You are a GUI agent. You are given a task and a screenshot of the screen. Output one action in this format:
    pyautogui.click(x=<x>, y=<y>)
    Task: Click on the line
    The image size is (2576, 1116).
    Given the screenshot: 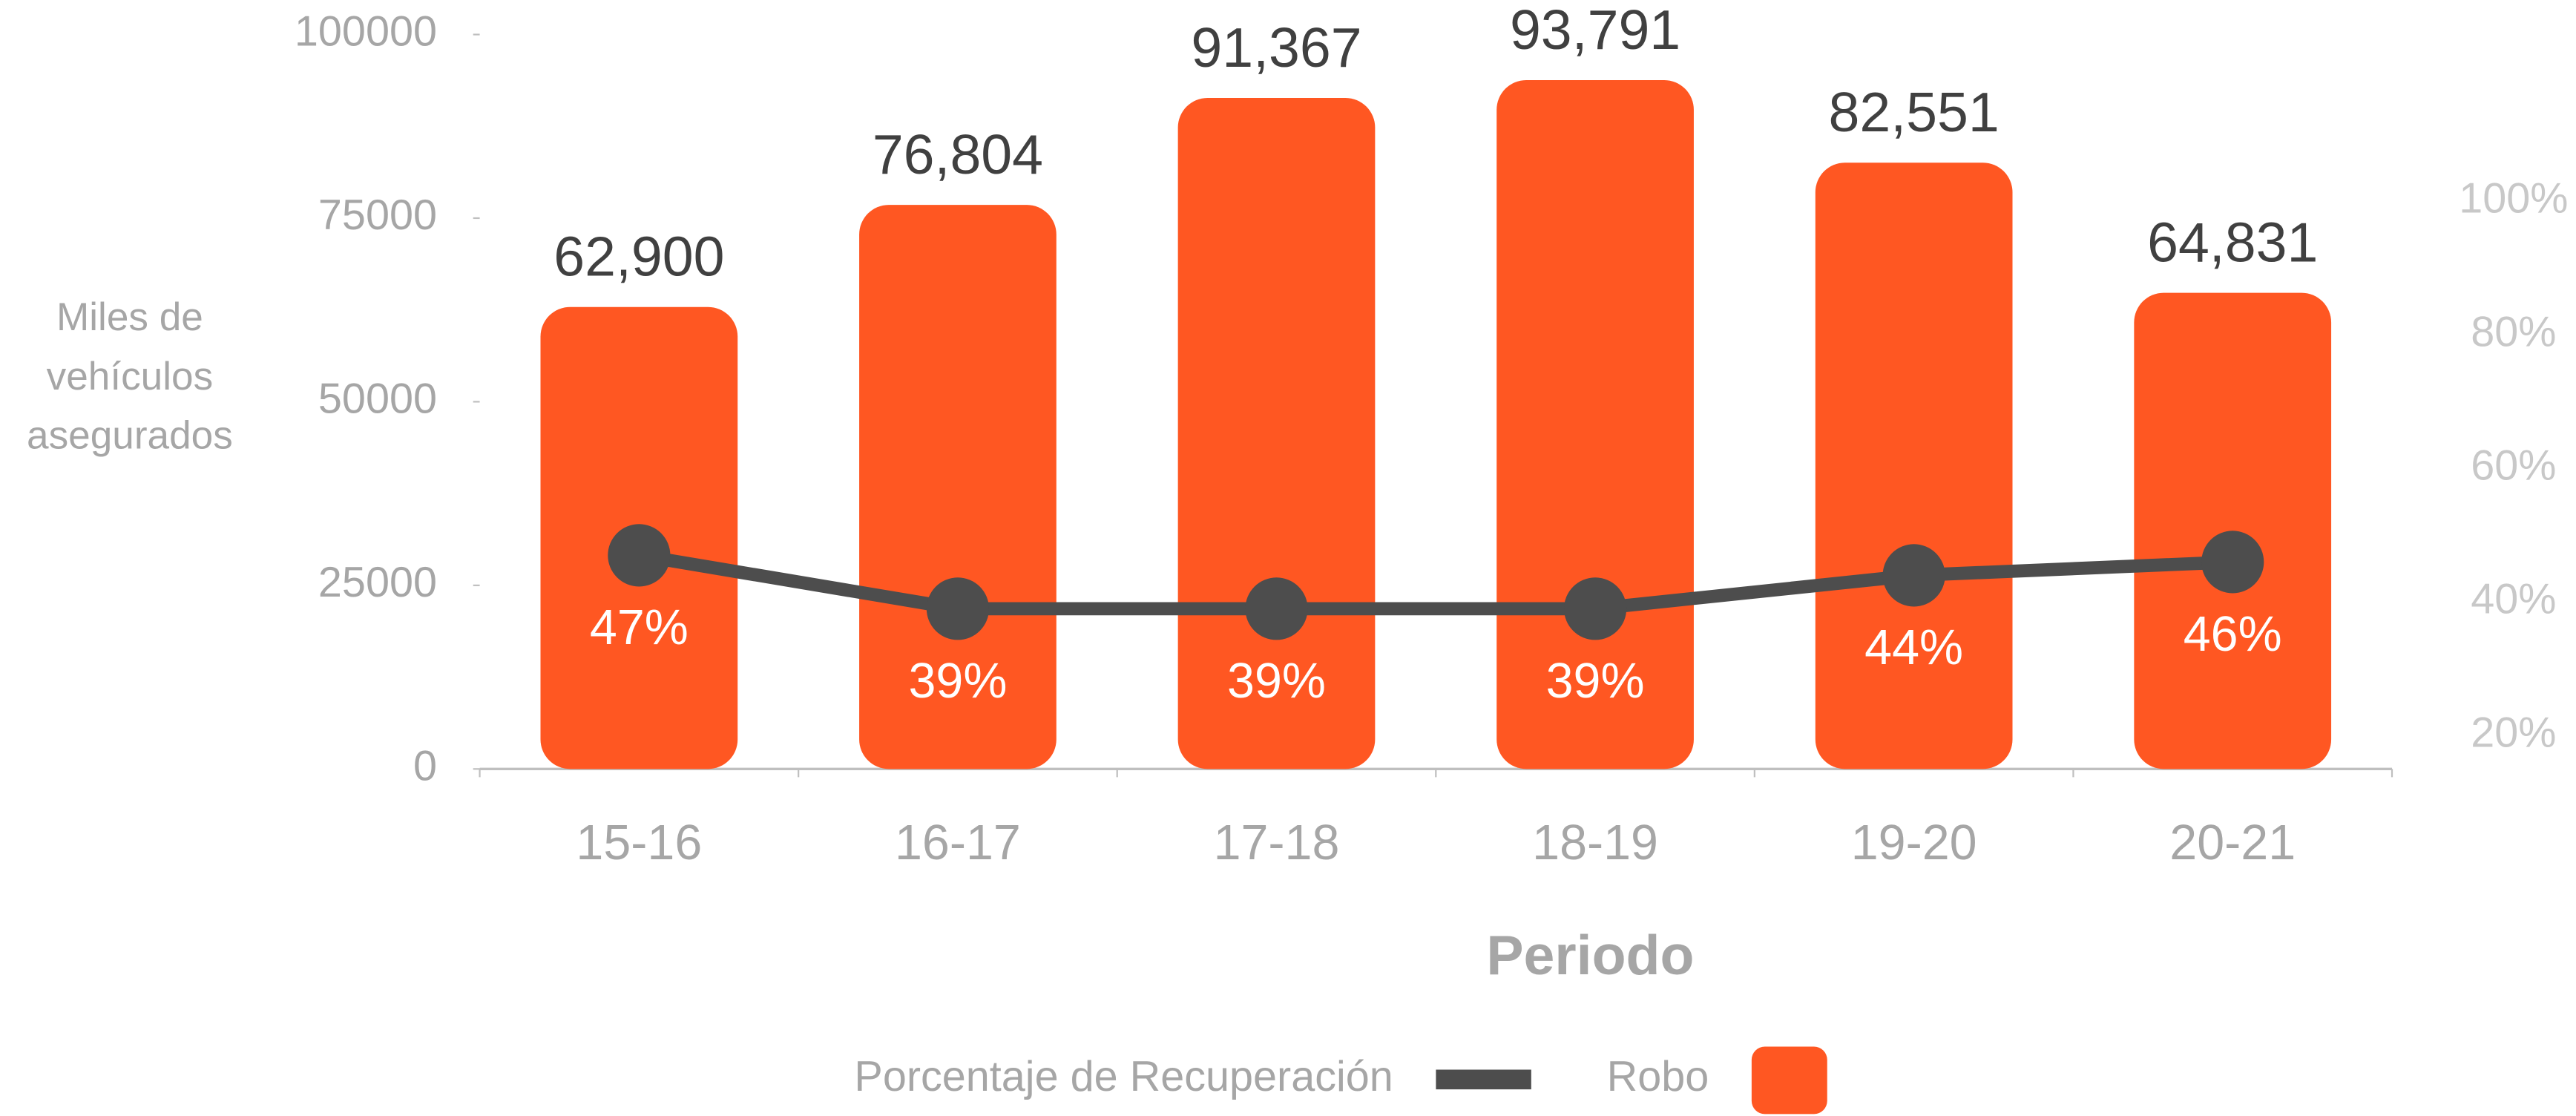 What is the action you would take?
    pyautogui.click(x=1435, y=582)
    